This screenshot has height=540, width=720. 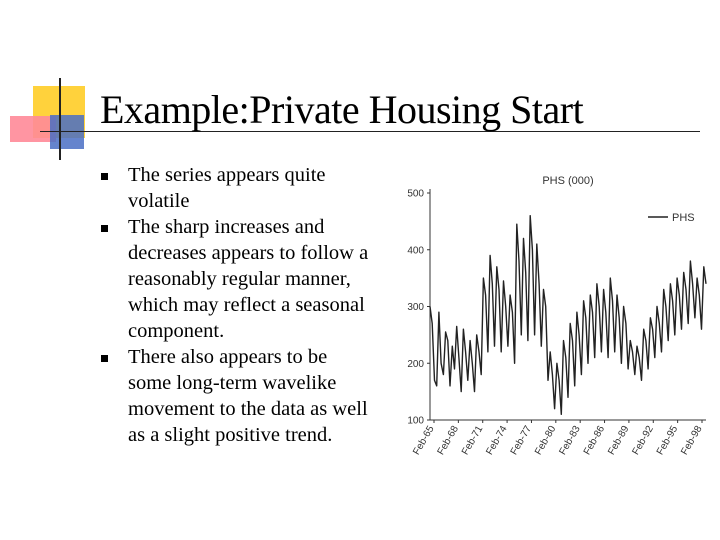 What do you see at coordinates (619, 440) in the screenshot?
I see `x-tick-label: Feb-89` at bounding box center [619, 440].